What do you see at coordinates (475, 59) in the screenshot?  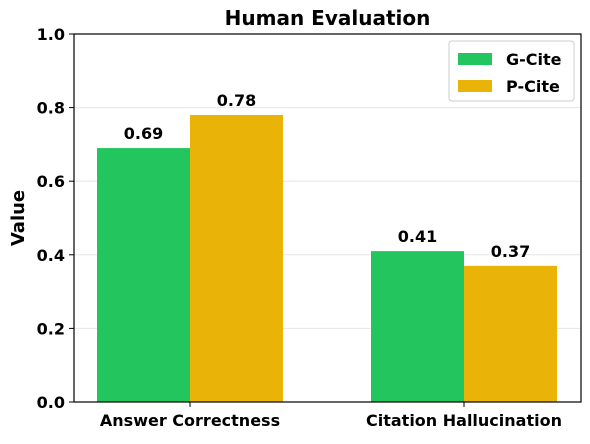 I see `legend-swatch-g-cite` at bounding box center [475, 59].